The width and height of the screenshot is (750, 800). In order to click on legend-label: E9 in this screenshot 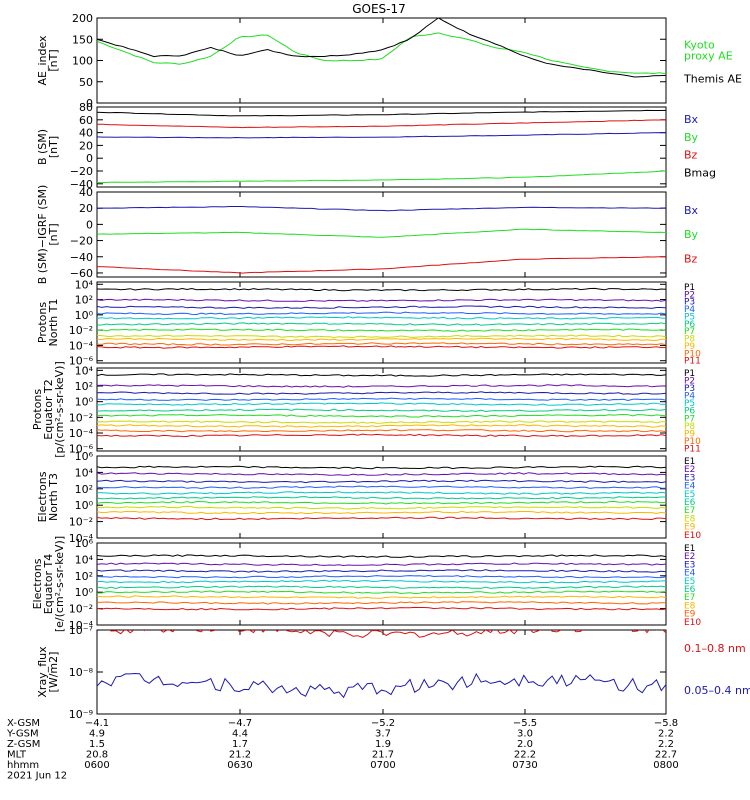, I will do `click(690, 528)`.